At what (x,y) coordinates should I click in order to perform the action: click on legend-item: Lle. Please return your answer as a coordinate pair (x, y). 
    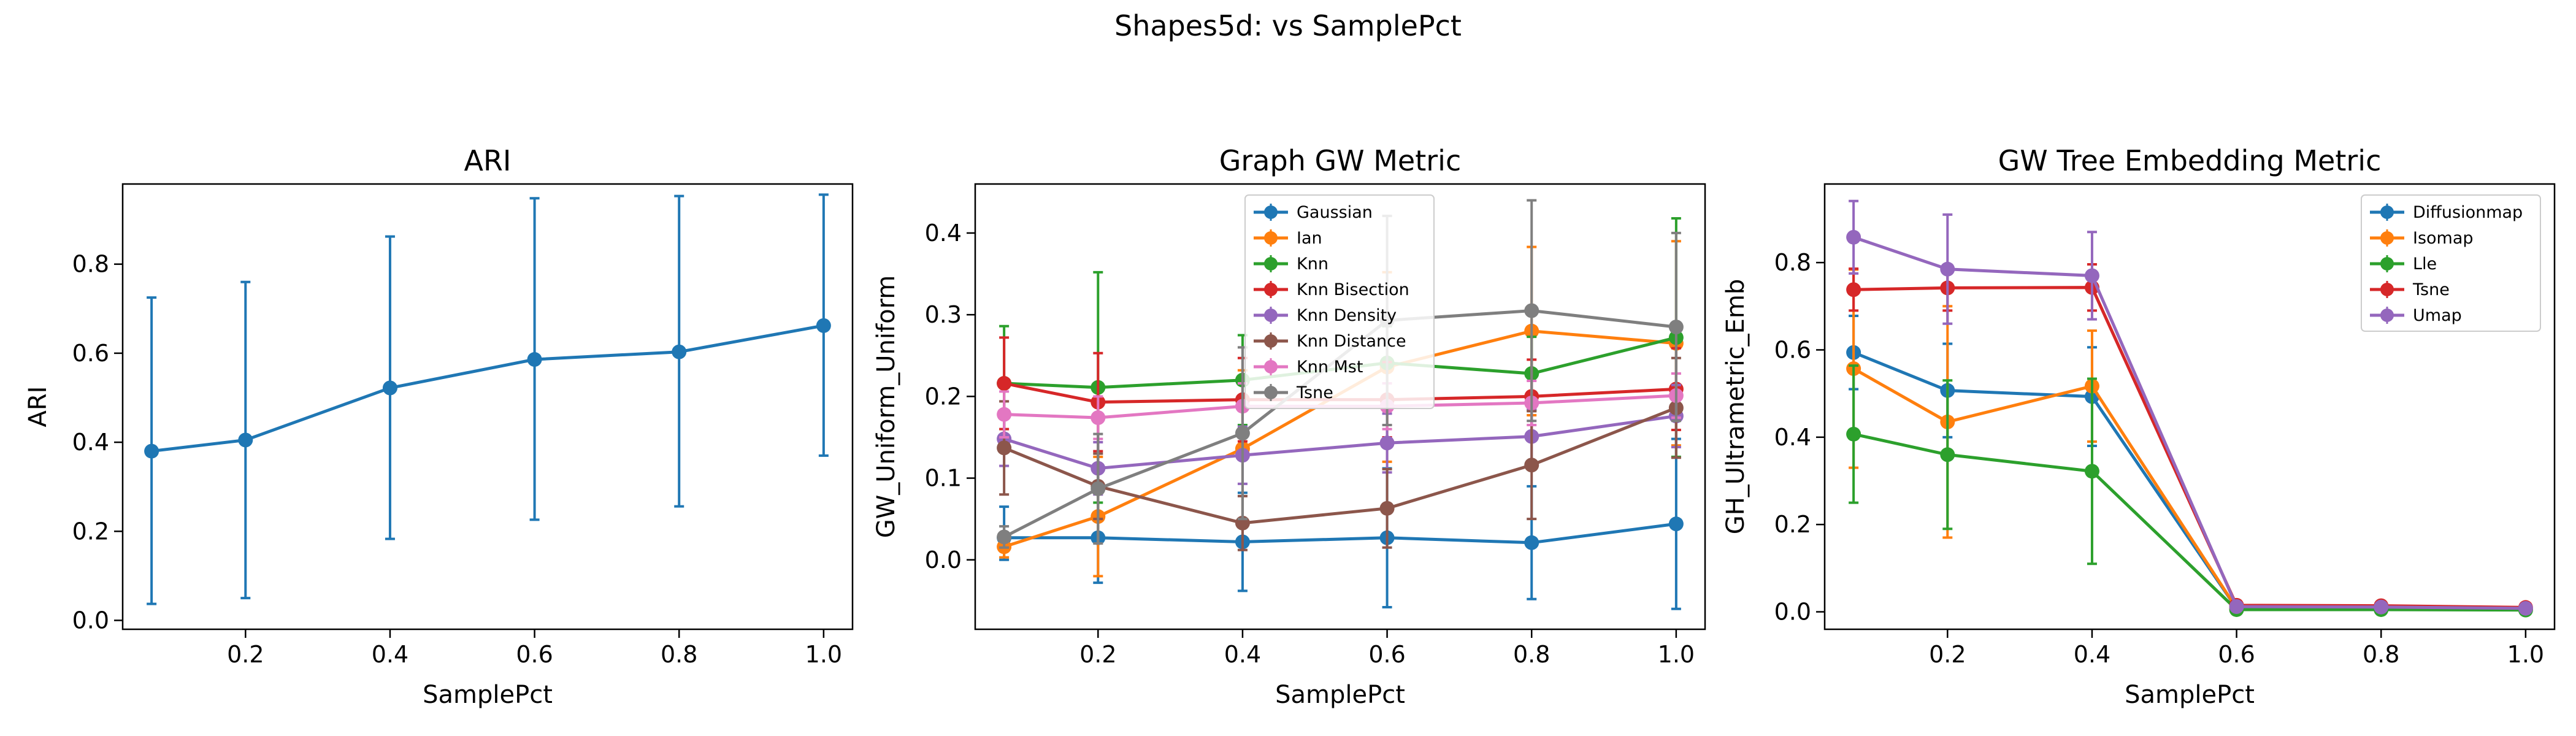
    Looking at the image, I should click on (2403, 264).